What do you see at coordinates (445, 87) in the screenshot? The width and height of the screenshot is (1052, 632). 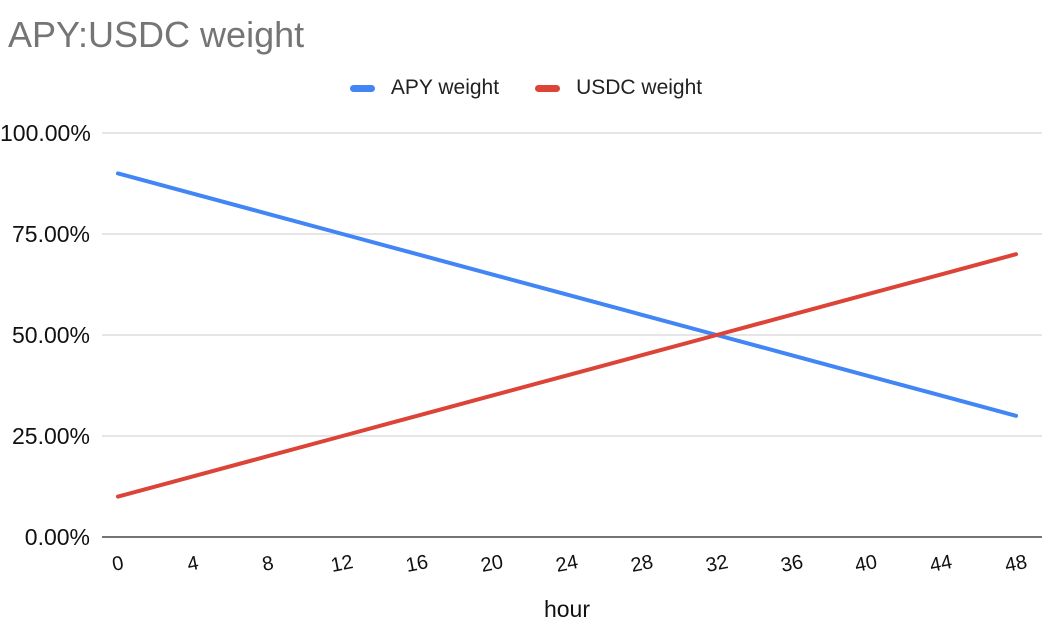 I see `legend-label-apy-weight: APY weight` at bounding box center [445, 87].